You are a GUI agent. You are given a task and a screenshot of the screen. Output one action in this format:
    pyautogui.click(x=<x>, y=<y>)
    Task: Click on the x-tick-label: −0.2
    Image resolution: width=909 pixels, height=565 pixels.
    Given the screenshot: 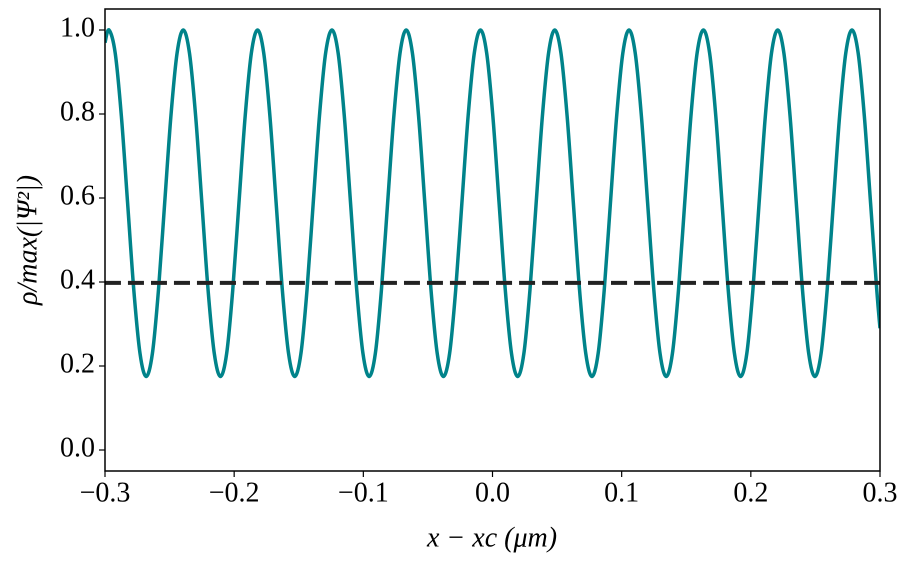 What is the action you would take?
    pyautogui.click(x=234, y=492)
    